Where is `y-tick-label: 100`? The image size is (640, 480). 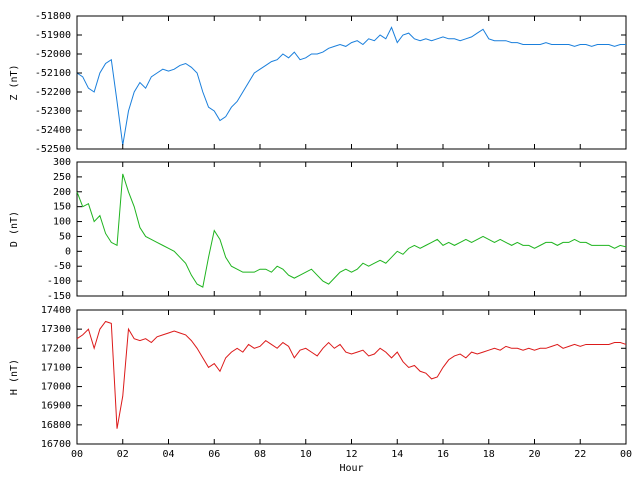
y-tick-label: 100 is located at coordinates (62, 222).